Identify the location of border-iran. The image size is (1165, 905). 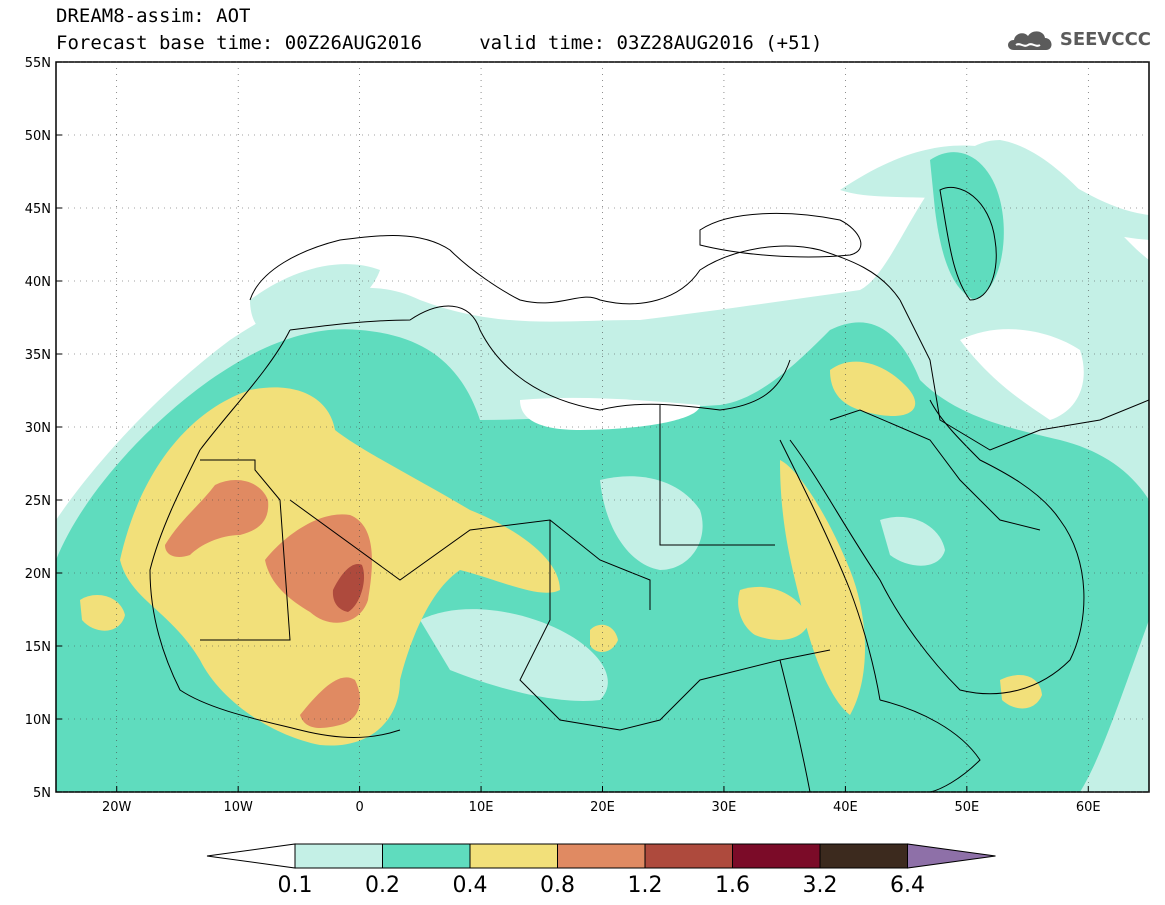
(1024, 375).